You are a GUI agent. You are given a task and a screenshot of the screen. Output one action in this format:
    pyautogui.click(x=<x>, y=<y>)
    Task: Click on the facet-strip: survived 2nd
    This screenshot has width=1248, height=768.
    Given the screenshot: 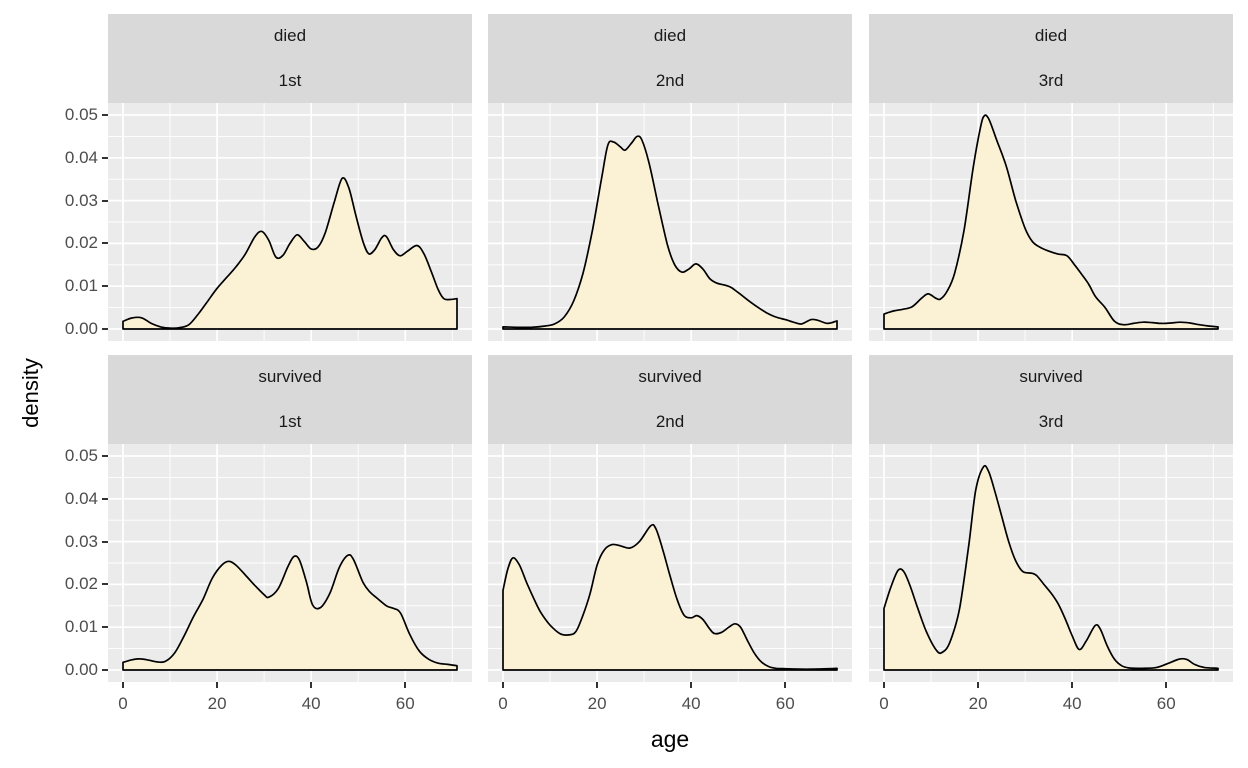 What is the action you would take?
    pyautogui.click(x=670, y=399)
    